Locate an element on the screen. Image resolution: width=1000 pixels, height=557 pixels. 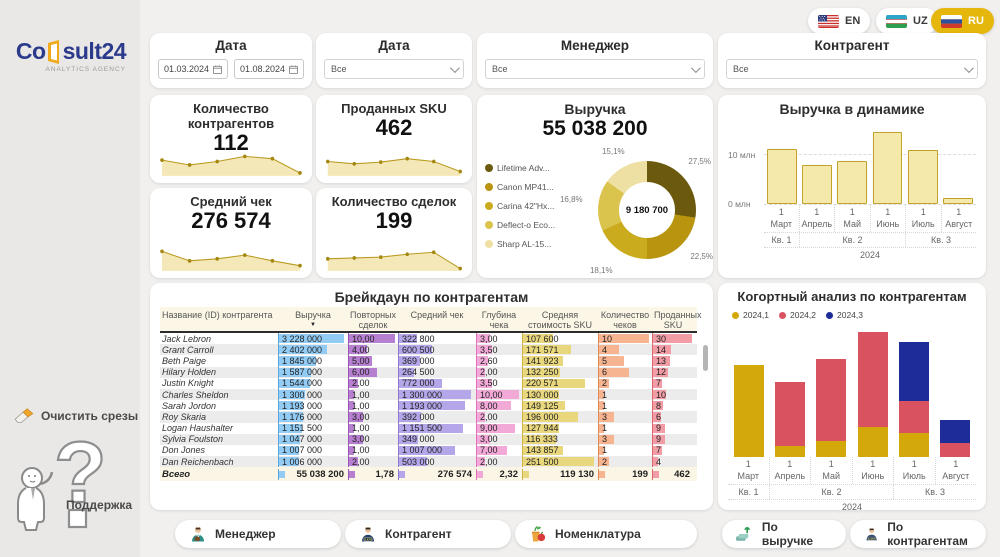
cohort-legend-item: 2024,1 is located at coordinates (750, 315).